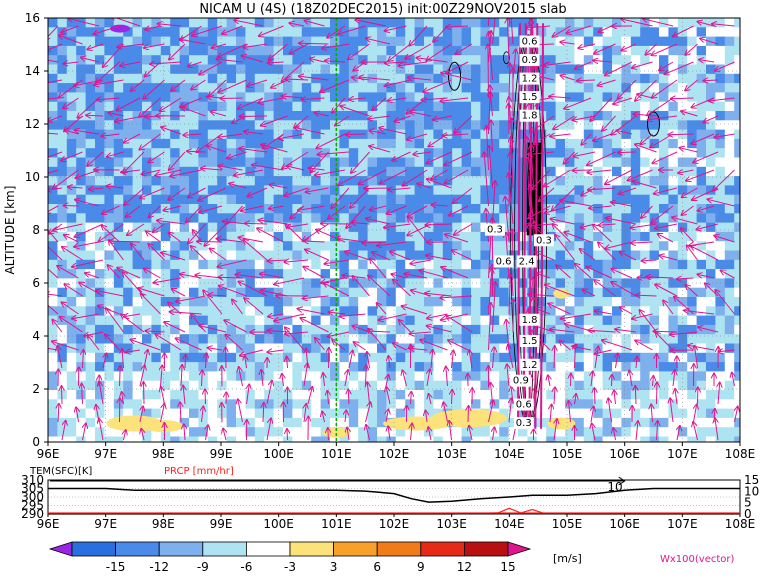  I want to click on sub-x-tick-label: 101E, so click(336, 524).